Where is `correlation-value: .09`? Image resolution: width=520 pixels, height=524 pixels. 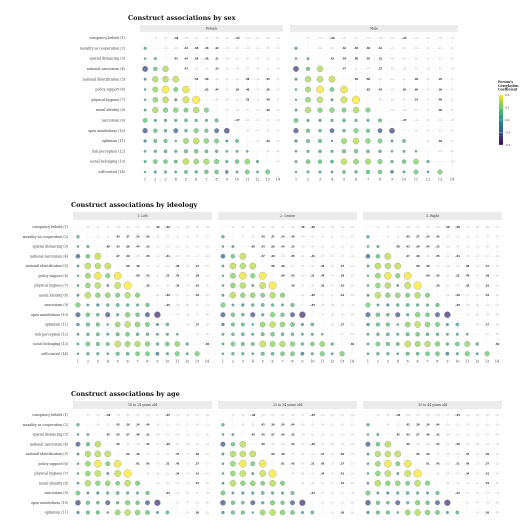
correlation-value: .09 is located at coordinates (352, 315).